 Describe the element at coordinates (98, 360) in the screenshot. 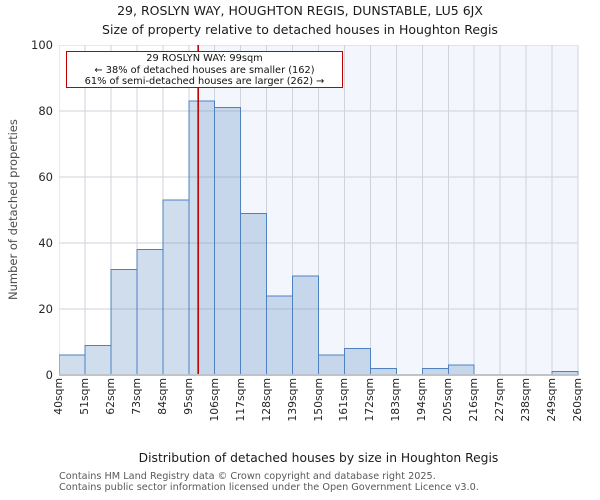

I see `histogram-bar-51sqm` at that location.